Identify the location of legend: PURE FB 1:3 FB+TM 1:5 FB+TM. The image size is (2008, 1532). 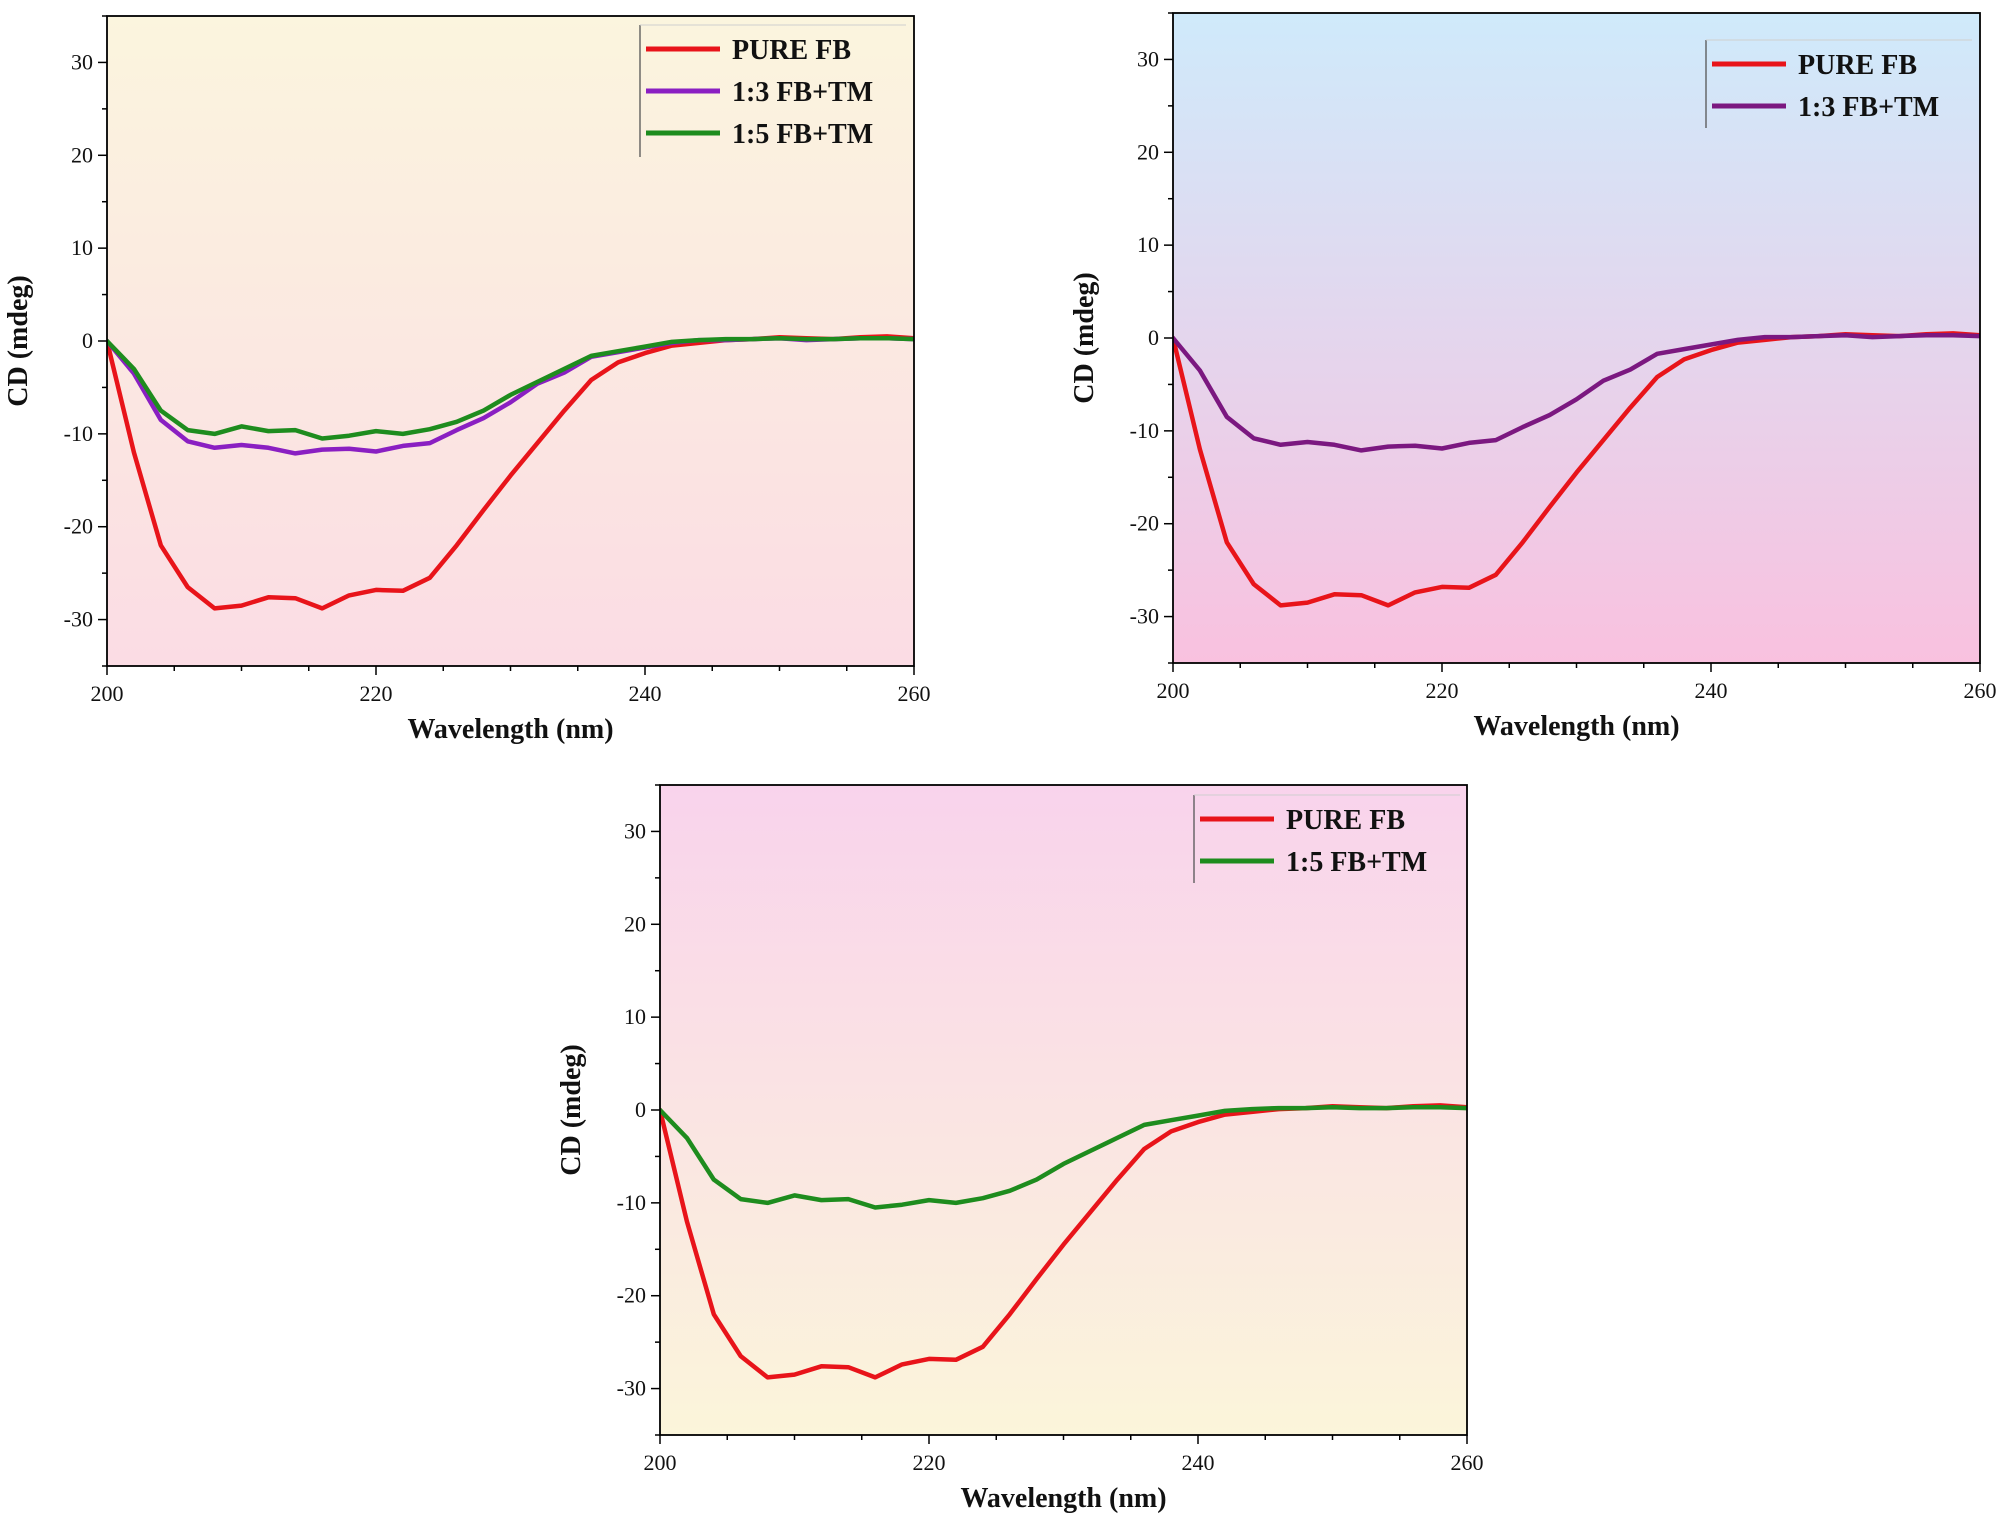
(772, 90).